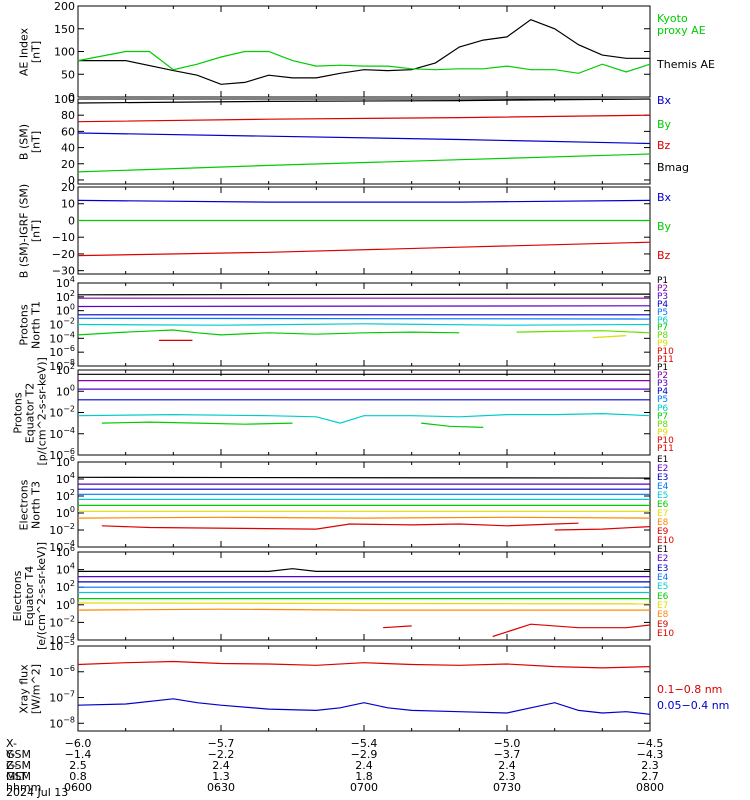 The image size is (750, 800). I want to click on legend-label-et3: E4, so click(663, 487).